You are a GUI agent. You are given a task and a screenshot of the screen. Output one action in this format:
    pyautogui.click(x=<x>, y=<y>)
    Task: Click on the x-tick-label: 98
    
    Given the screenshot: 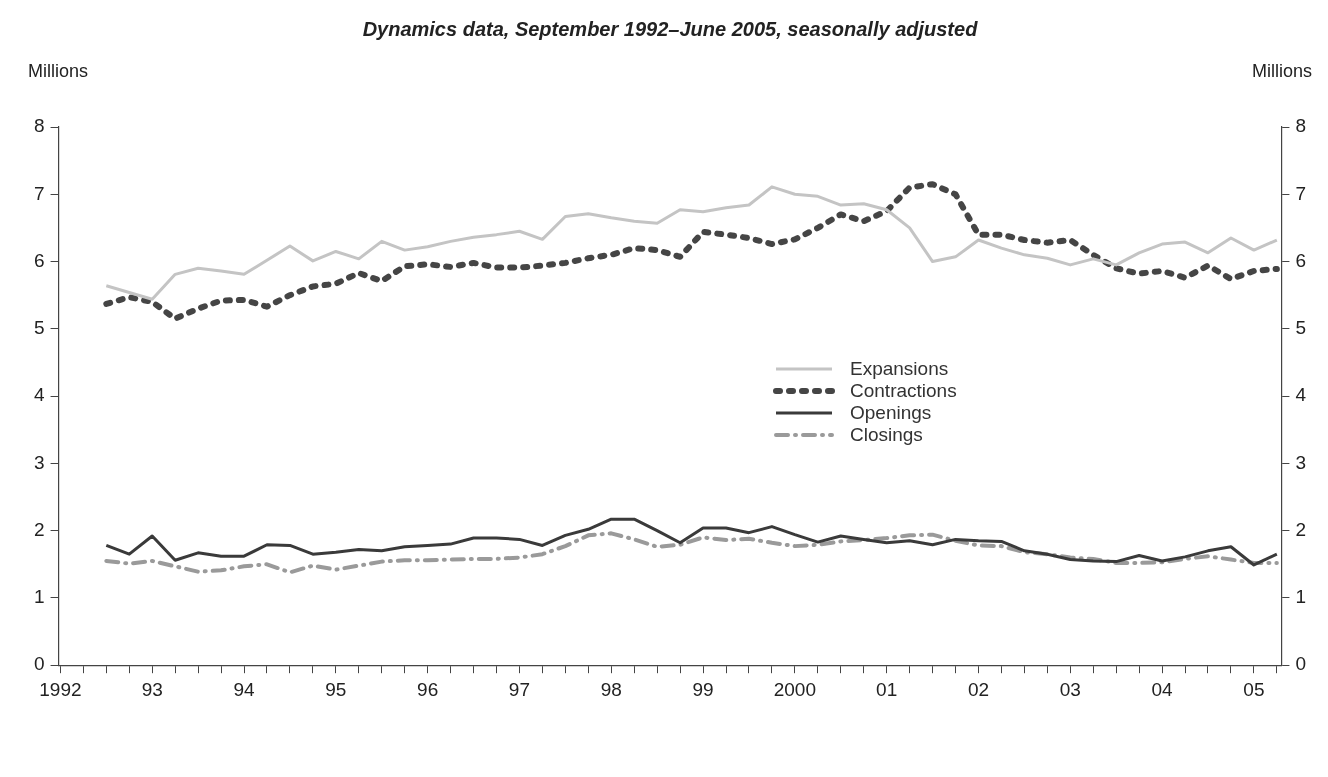 What is the action you would take?
    pyautogui.click(x=611, y=689)
    